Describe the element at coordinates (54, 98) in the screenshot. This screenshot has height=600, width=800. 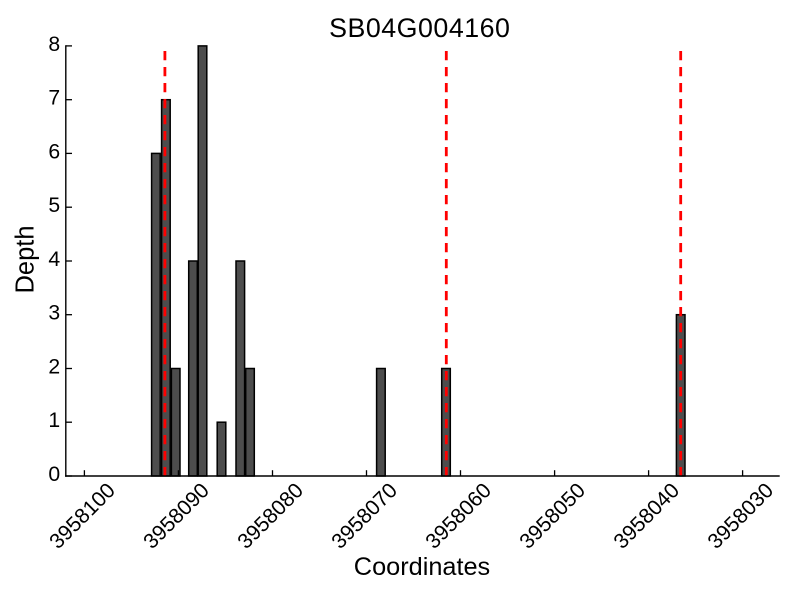
I see `svg-text: 7` at that location.